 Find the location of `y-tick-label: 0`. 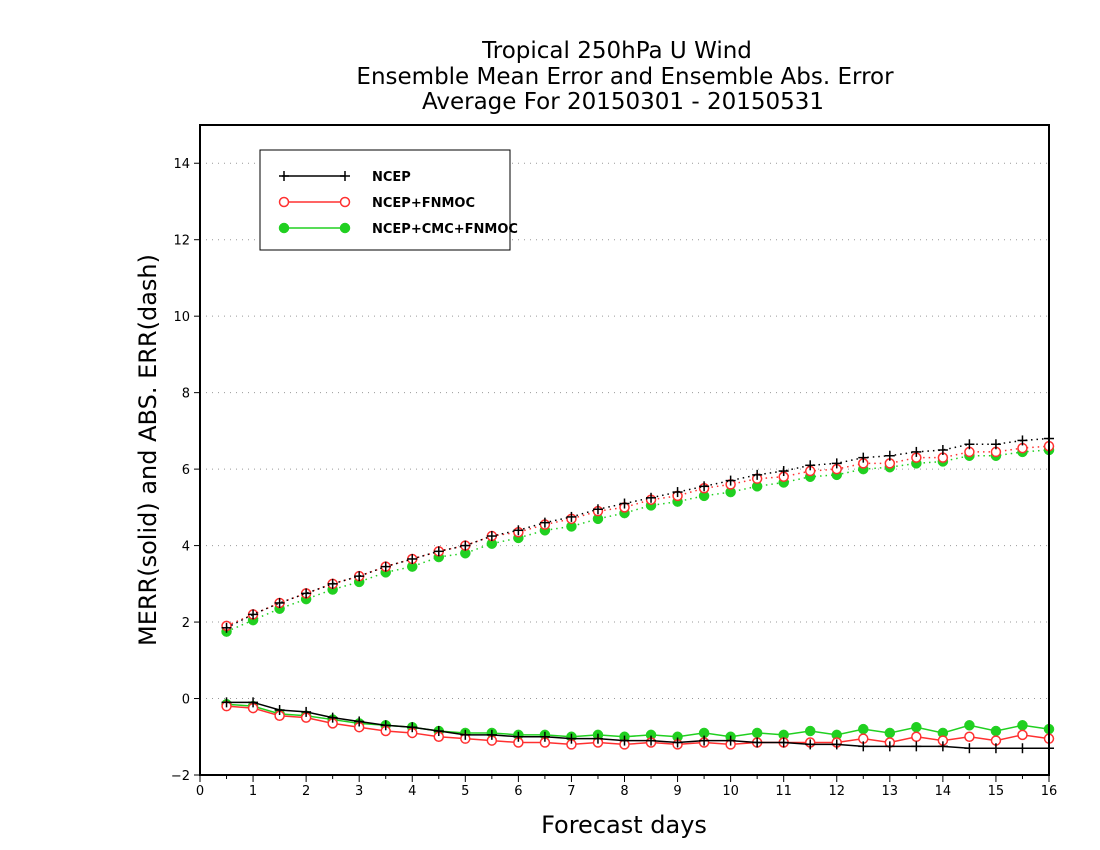

y-tick-label: 0 is located at coordinates (186, 700).